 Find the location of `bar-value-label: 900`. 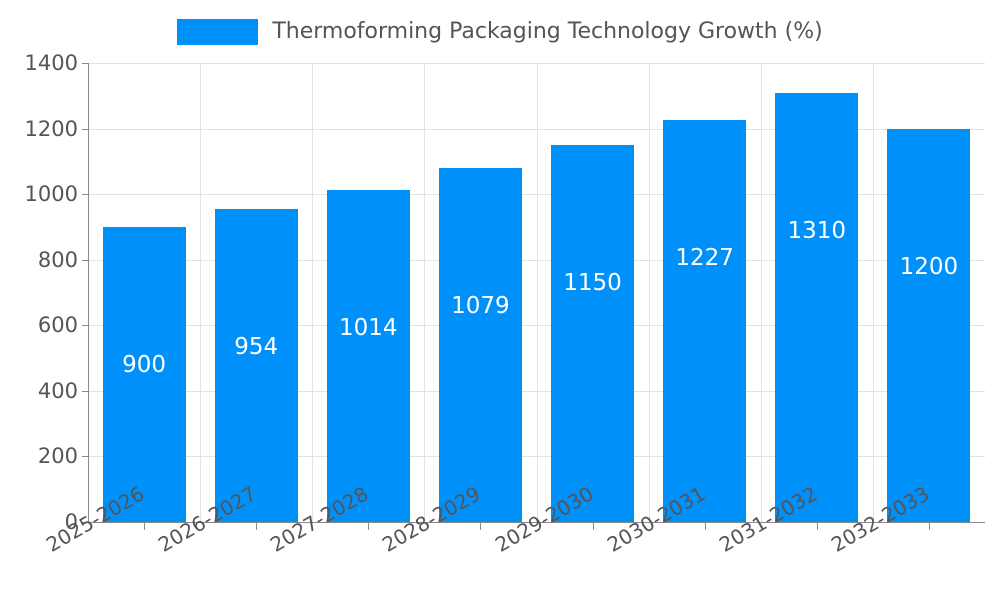

bar-value-label: 900 is located at coordinates (144, 364).